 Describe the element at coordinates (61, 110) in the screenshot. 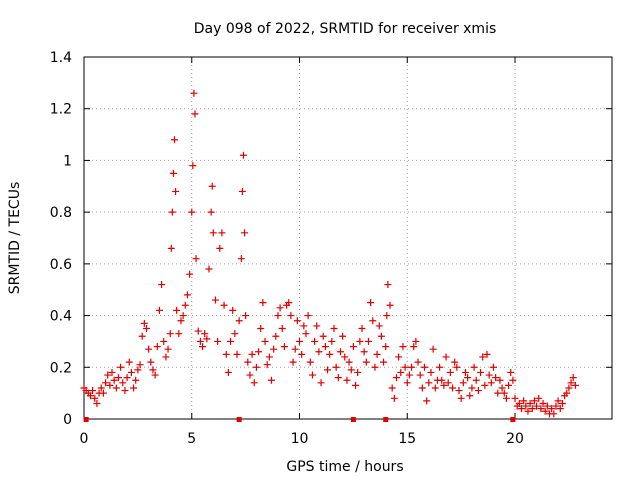

I see `y-tick-label: 1.2` at that location.